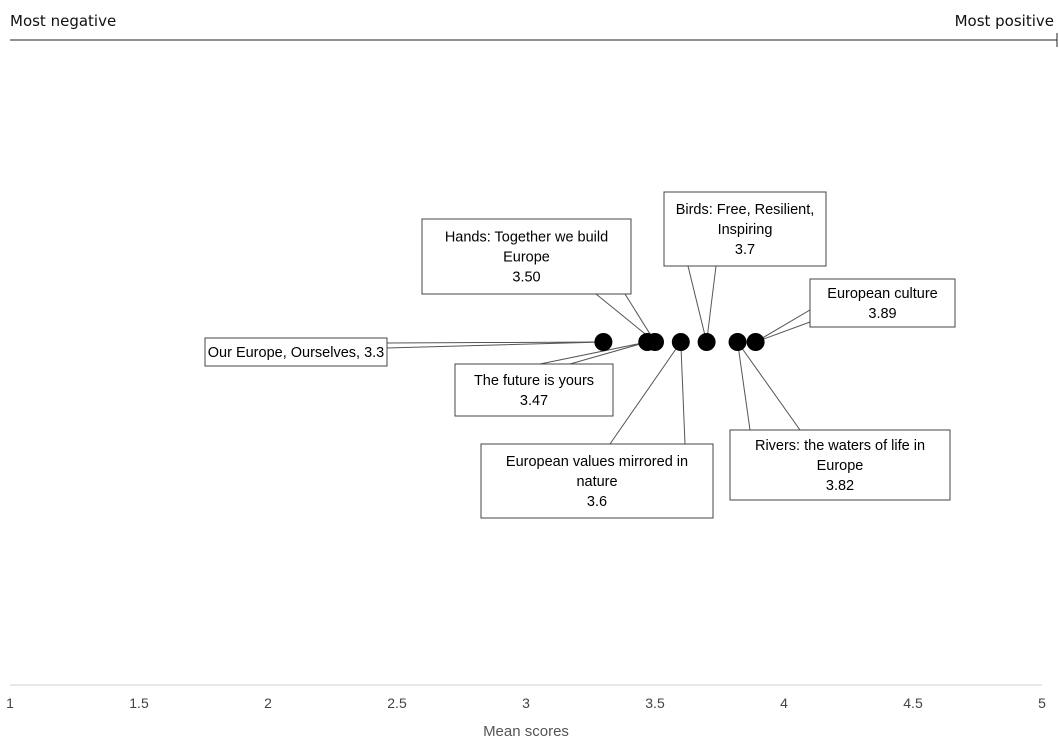 This screenshot has height=738, width=1059. What do you see at coordinates (268, 703) in the screenshot?
I see `x-tick-label: 2` at bounding box center [268, 703].